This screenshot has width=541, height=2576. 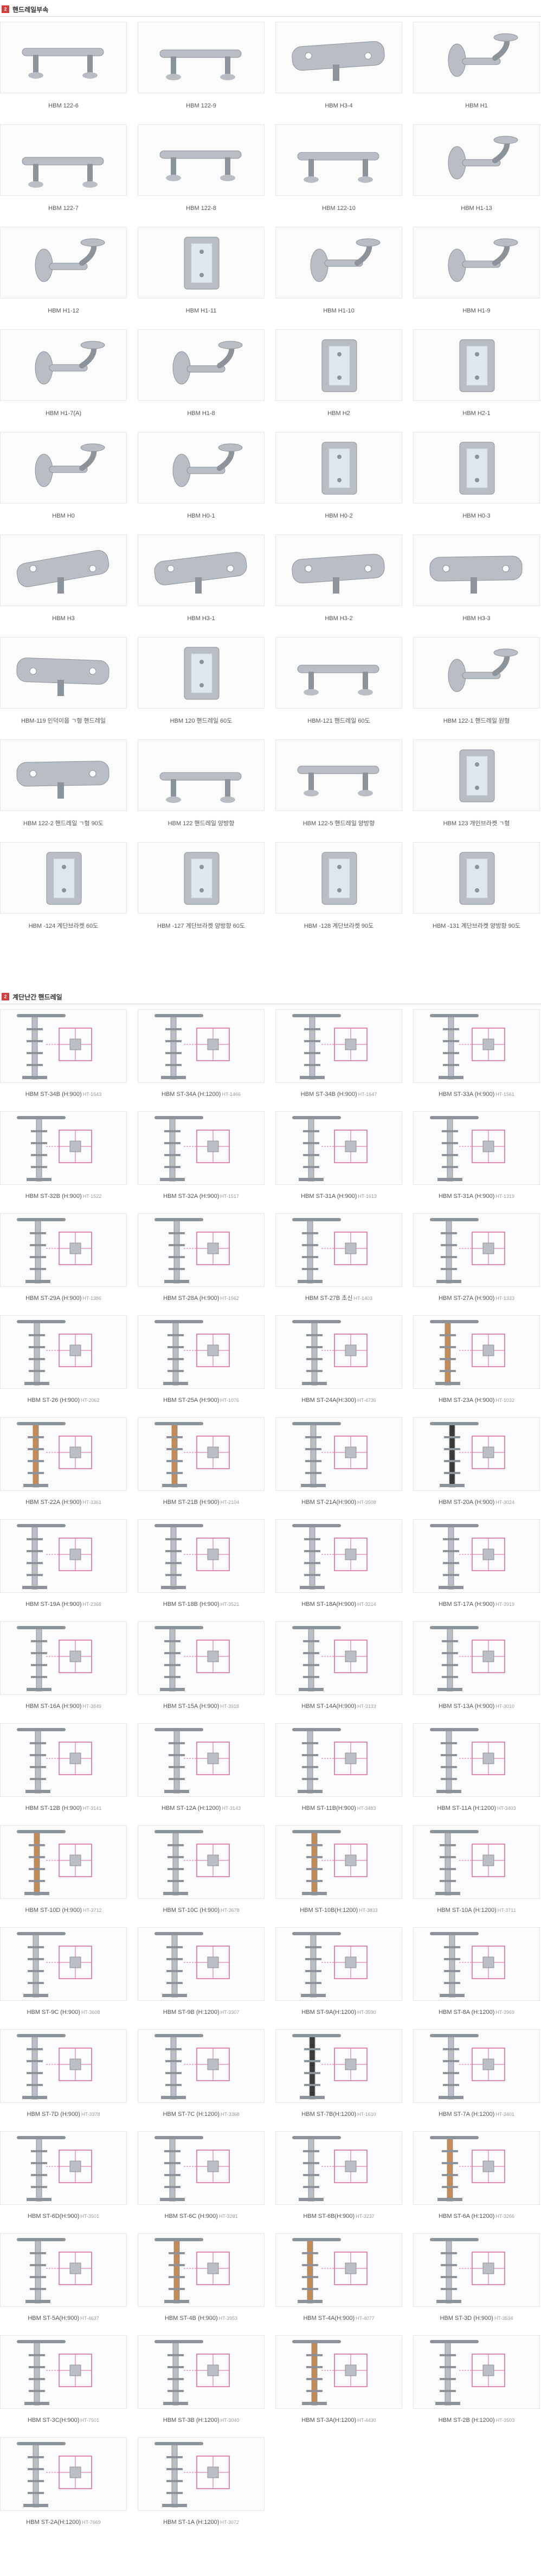 What do you see at coordinates (476, 1094) in the screenshot?
I see `product-caption: HBM ST-33A (H:900) HT-1561` at bounding box center [476, 1094].